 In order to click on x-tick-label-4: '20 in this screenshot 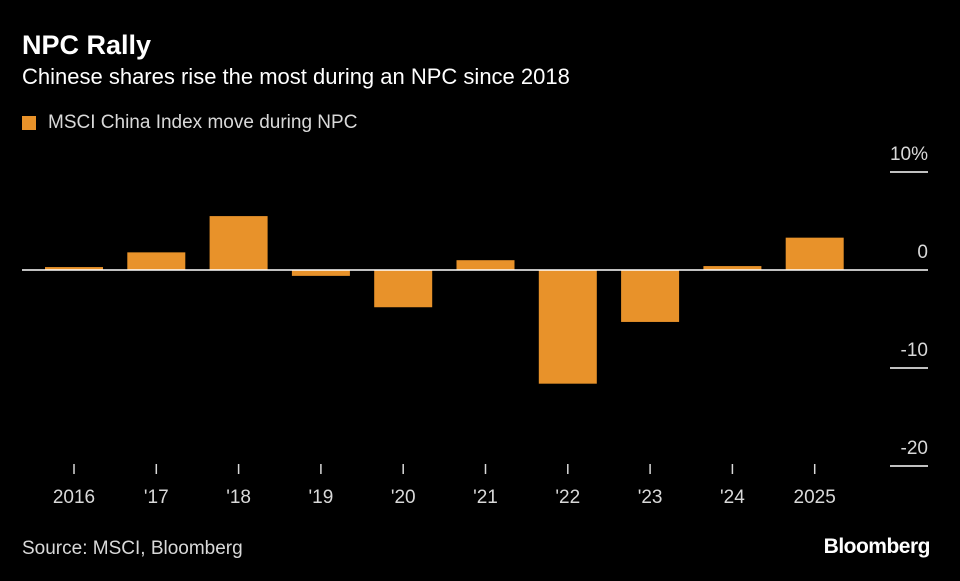, I will do `click(403, 497)`.